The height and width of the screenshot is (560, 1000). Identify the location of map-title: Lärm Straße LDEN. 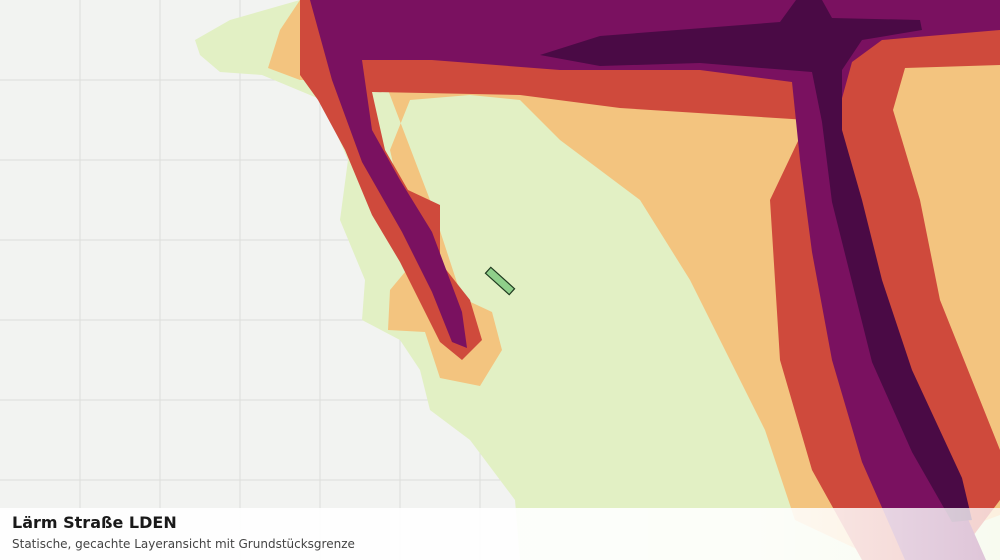
(94, 522).